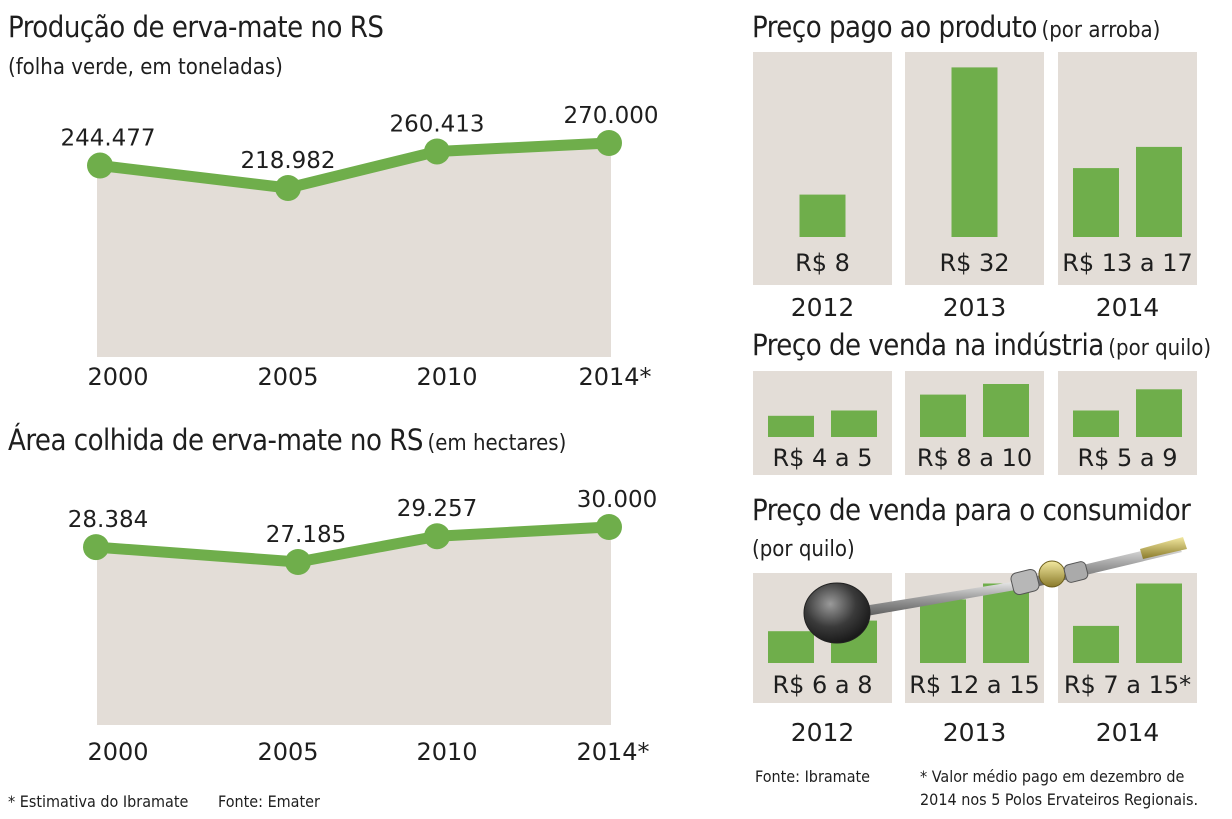  What do you see at coordinates (1076, 572) in the screenshot?
I see `bombilla-ring-right` at bounding box center [1076, 572].